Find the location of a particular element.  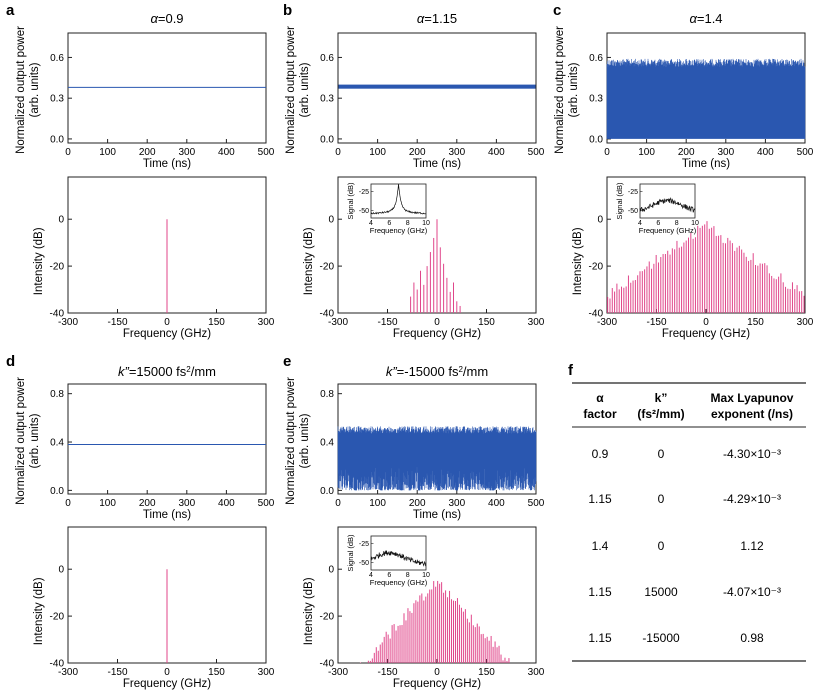

table-cell: 0.98 is located at coordinates (752, 638).